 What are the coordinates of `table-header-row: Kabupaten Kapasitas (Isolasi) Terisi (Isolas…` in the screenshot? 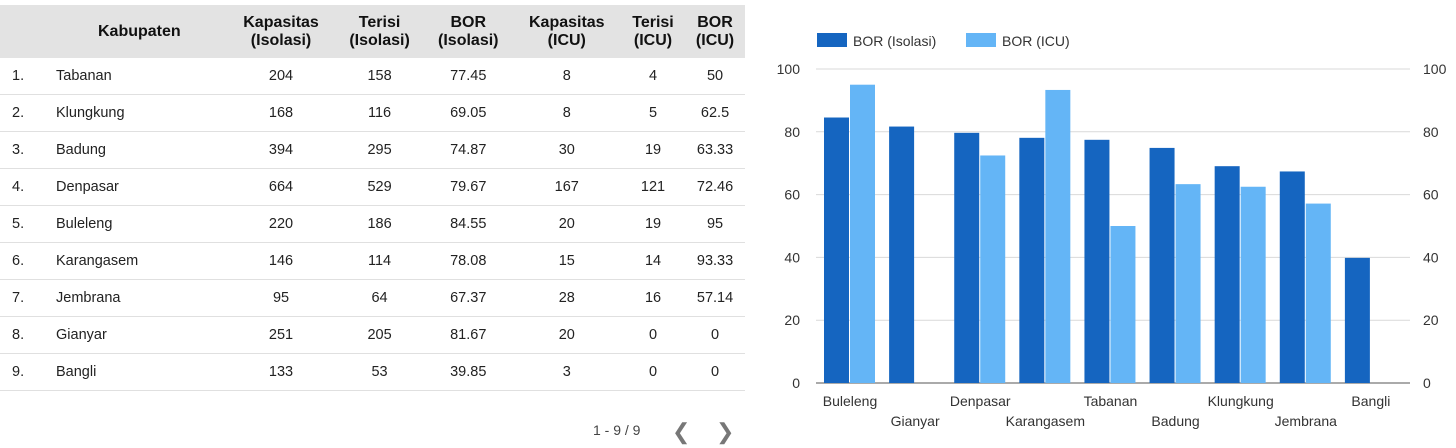 It's located at (372, 31).